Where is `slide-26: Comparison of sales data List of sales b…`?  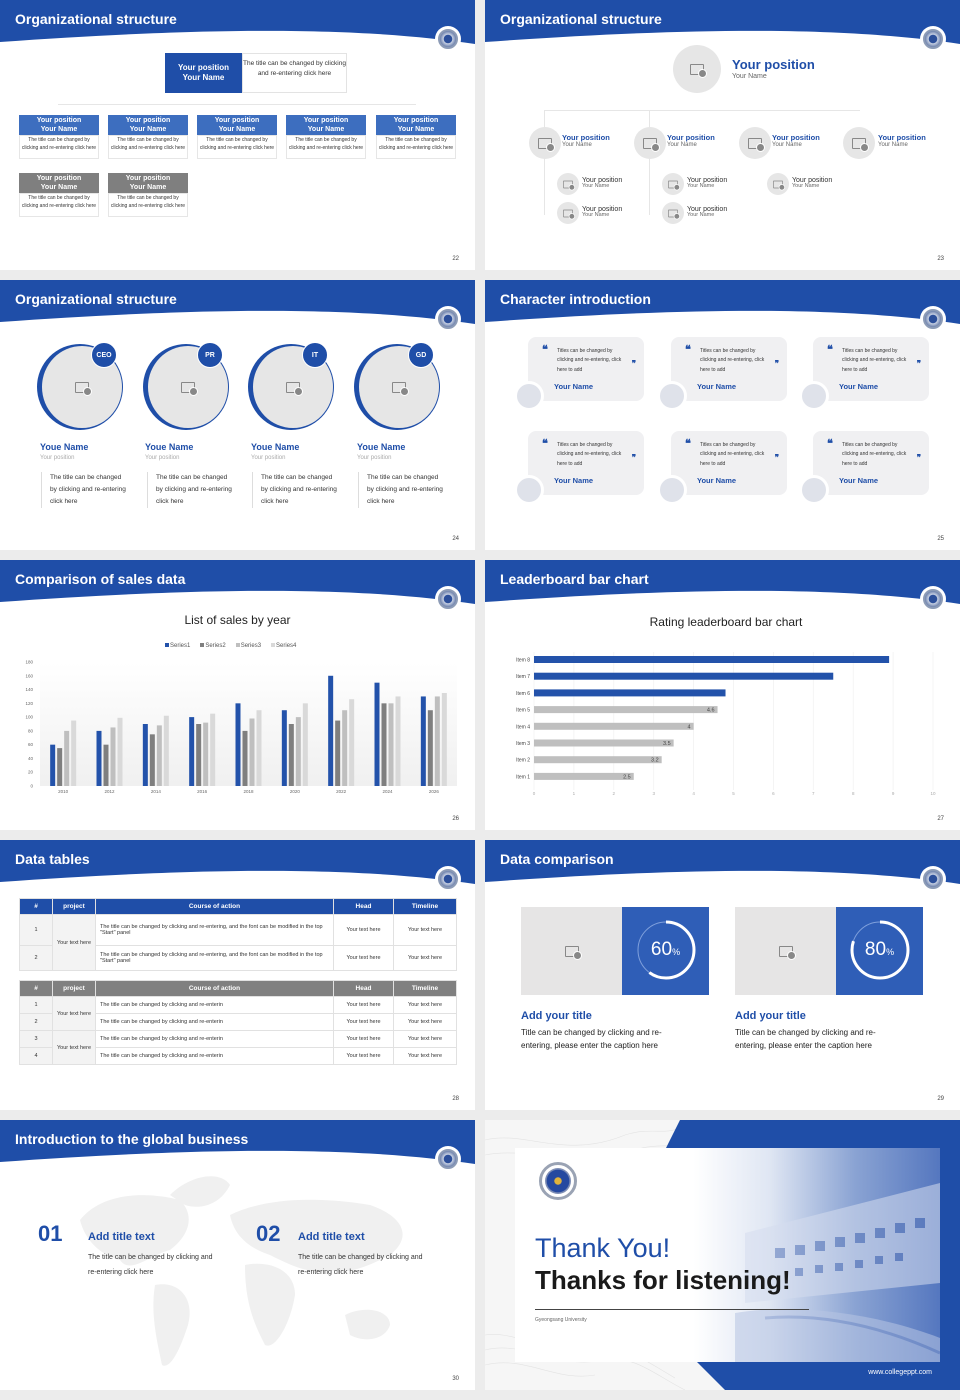 slide-26: Comparison of sales data List of sales b… is located at coordinates (237, 695).